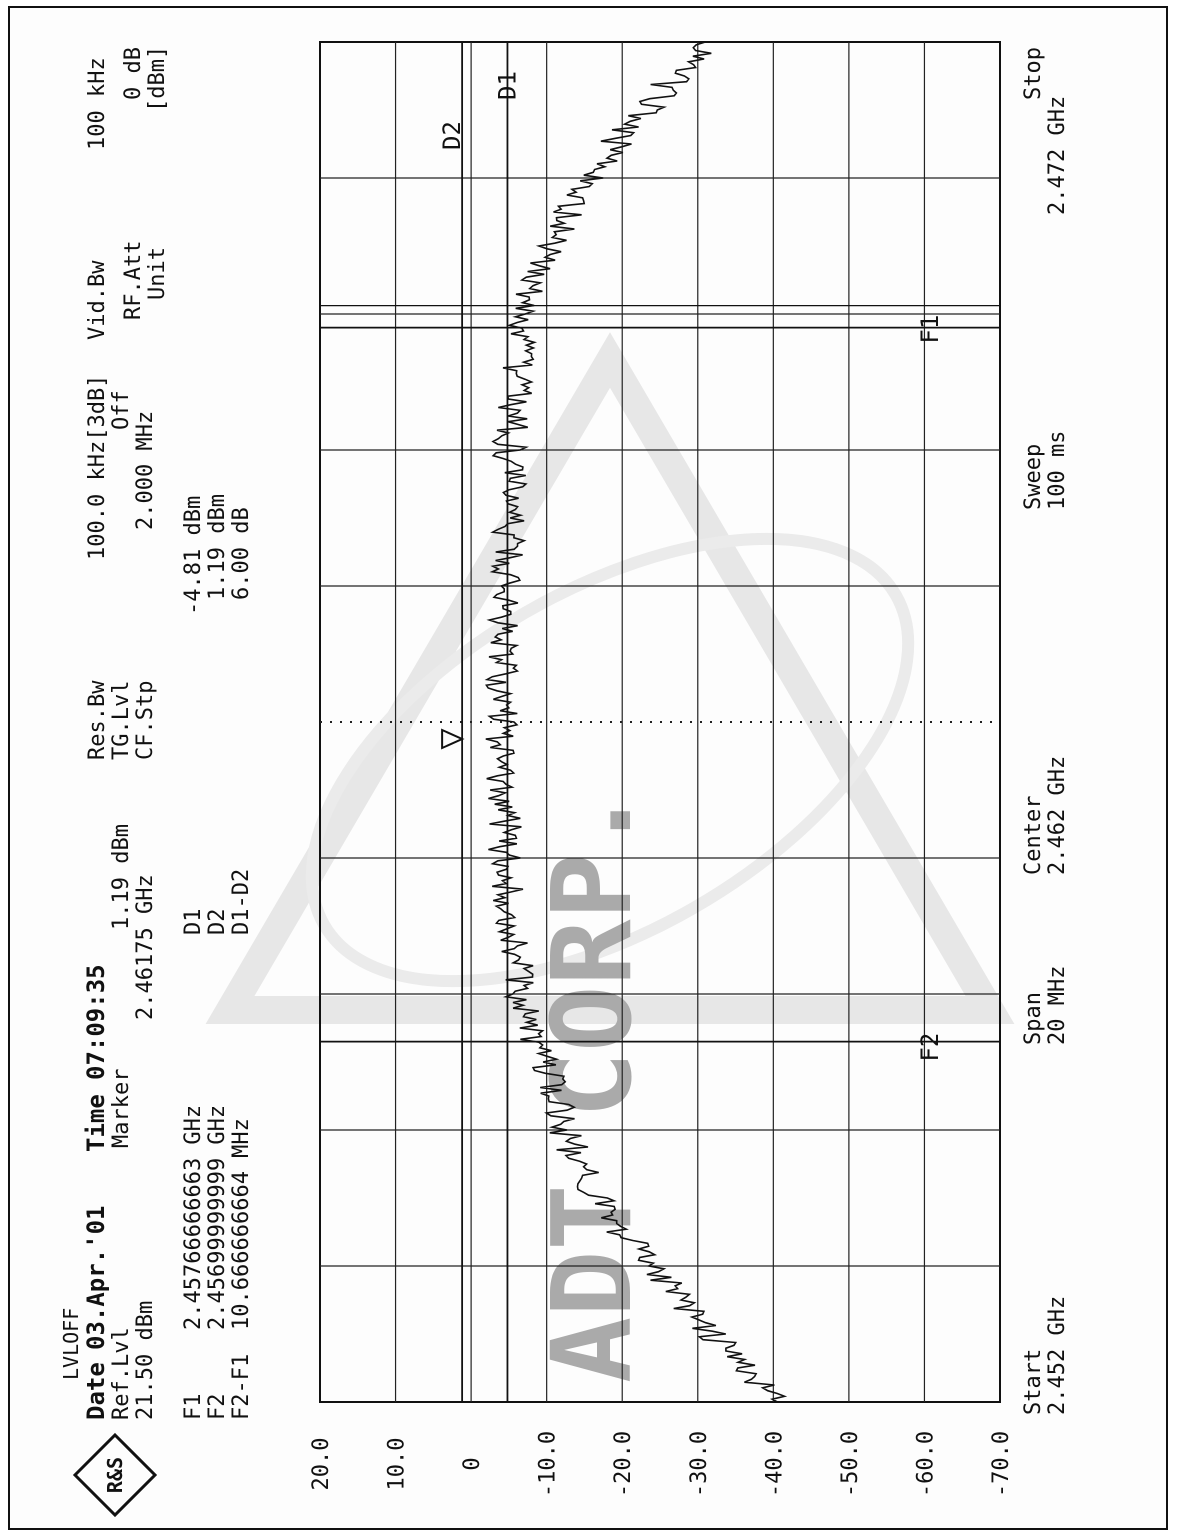 This screenshot has width=1178, height=1537. What do you see at coordinates (157, 79) in the screenshot?
I see `unit-value: [dBm]` at bounding box center [157, 79].